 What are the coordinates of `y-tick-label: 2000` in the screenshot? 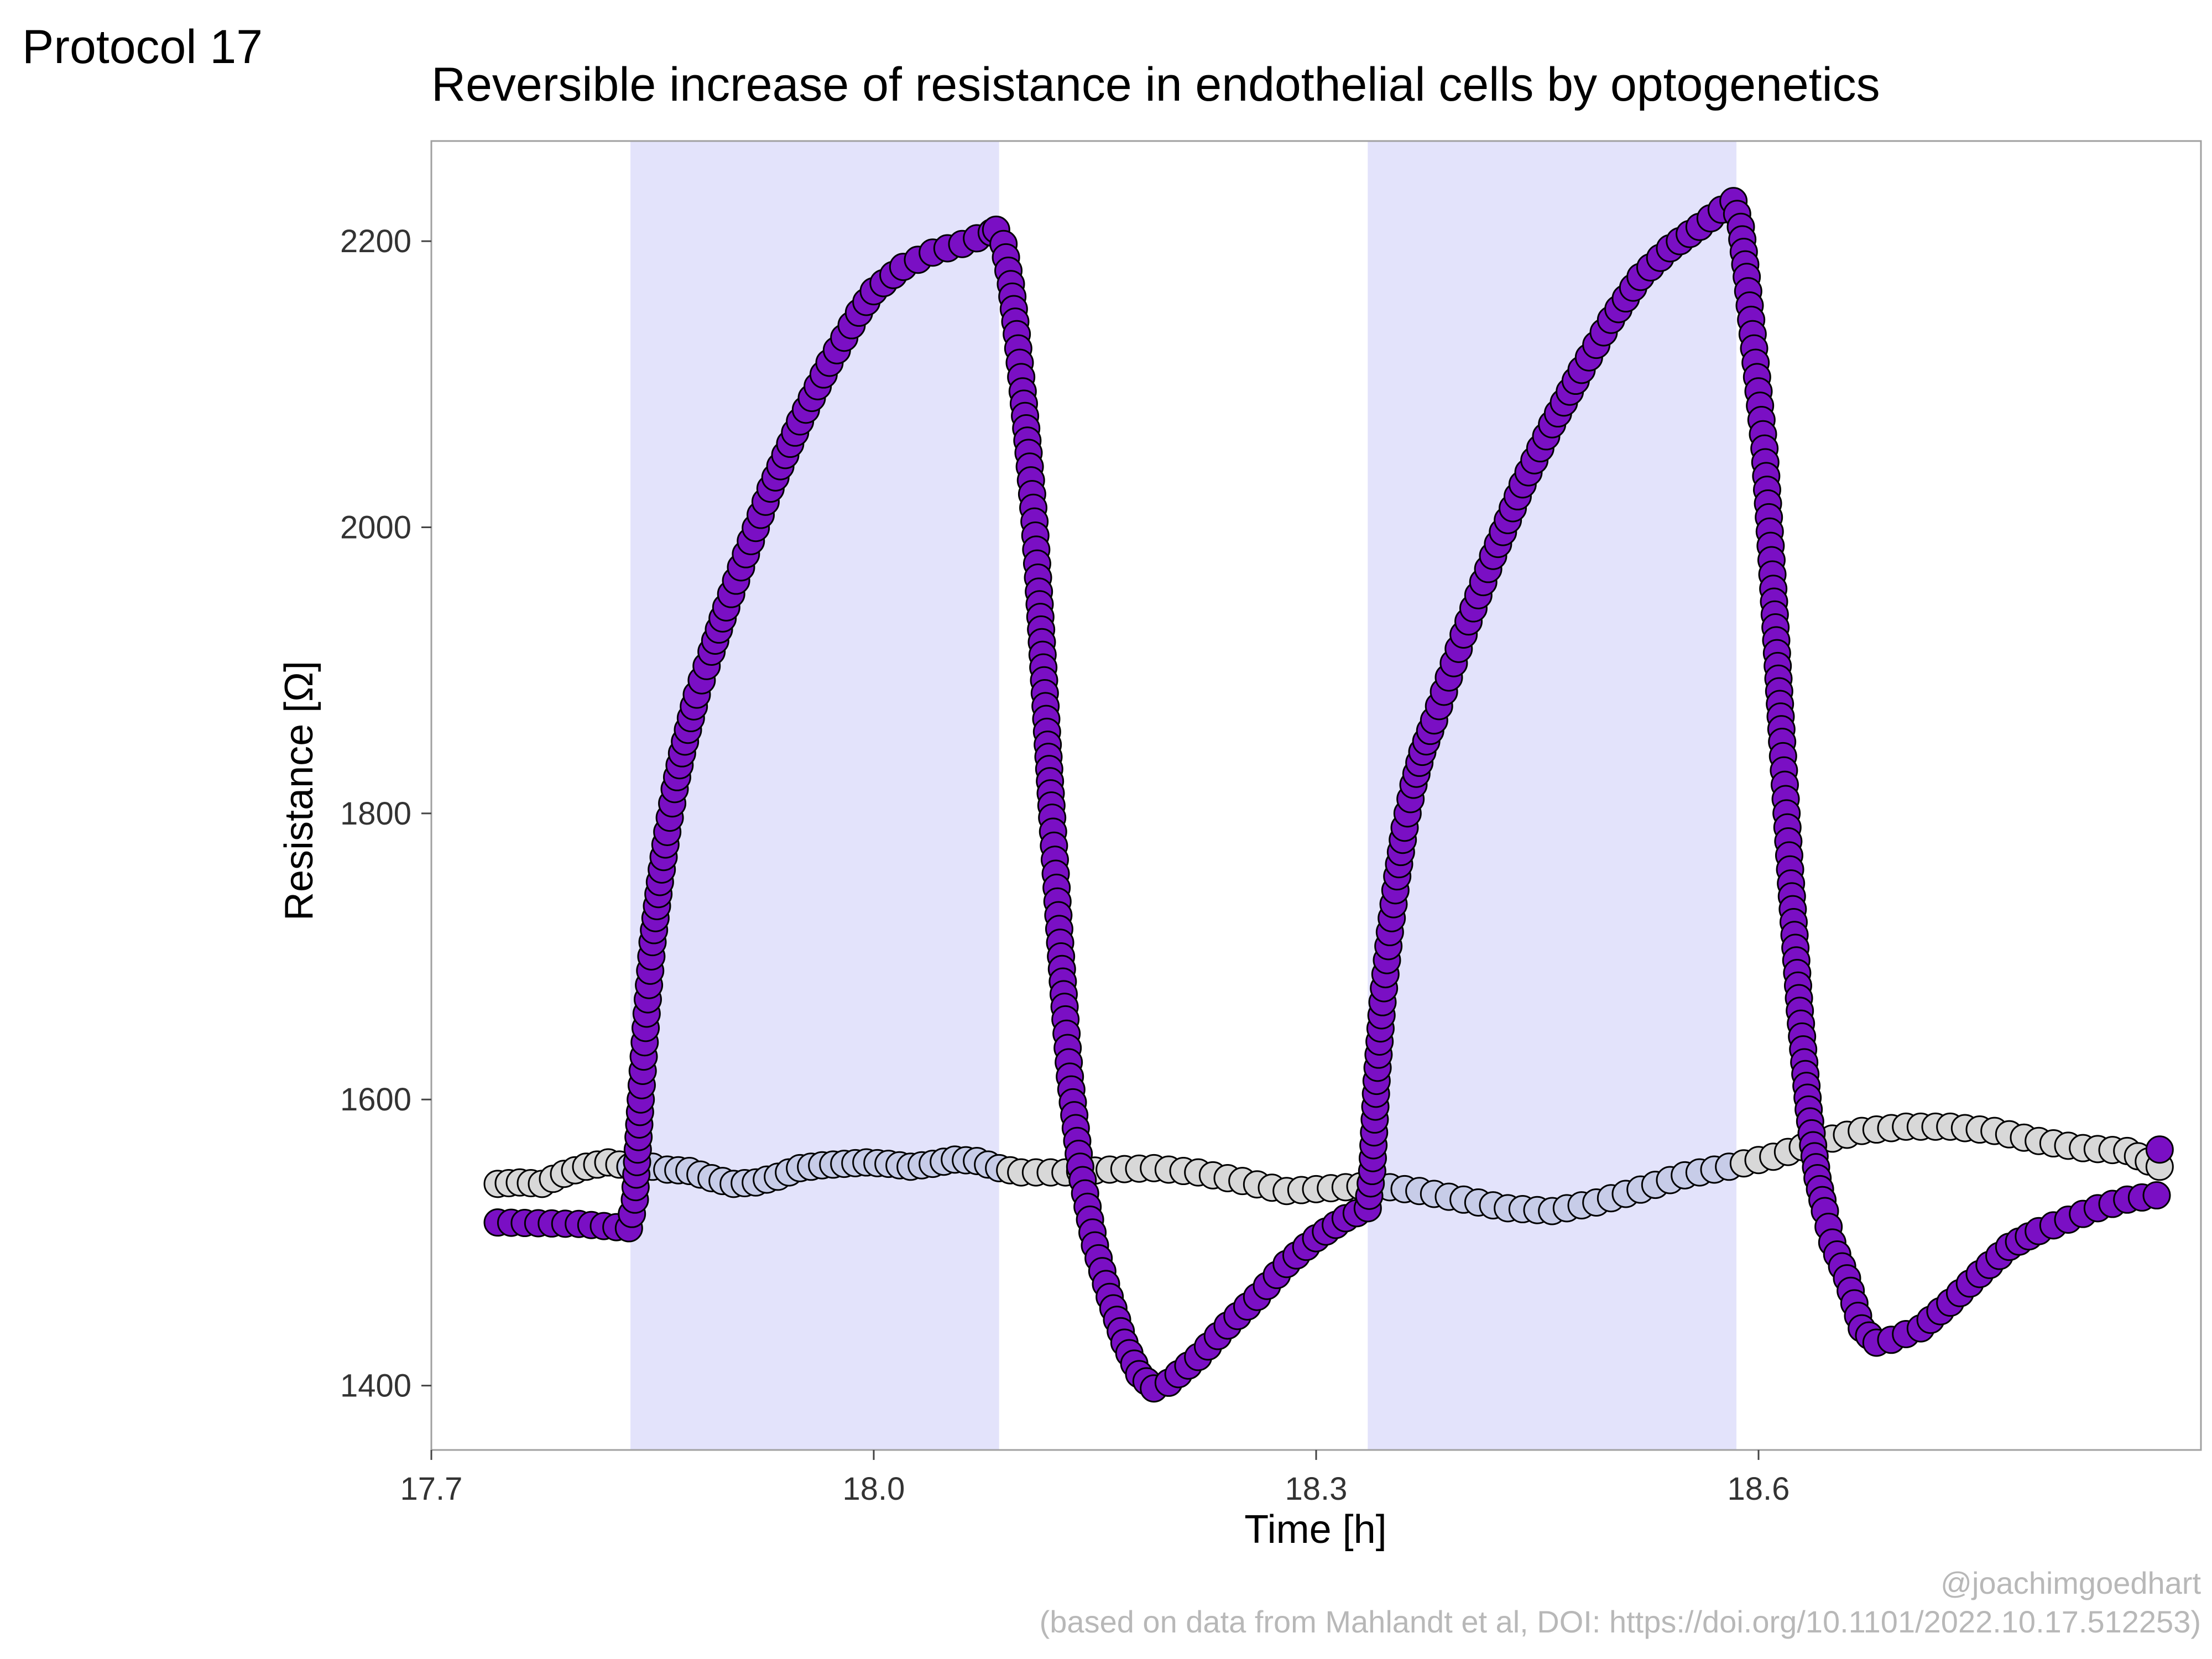 It's located at (376, 527).